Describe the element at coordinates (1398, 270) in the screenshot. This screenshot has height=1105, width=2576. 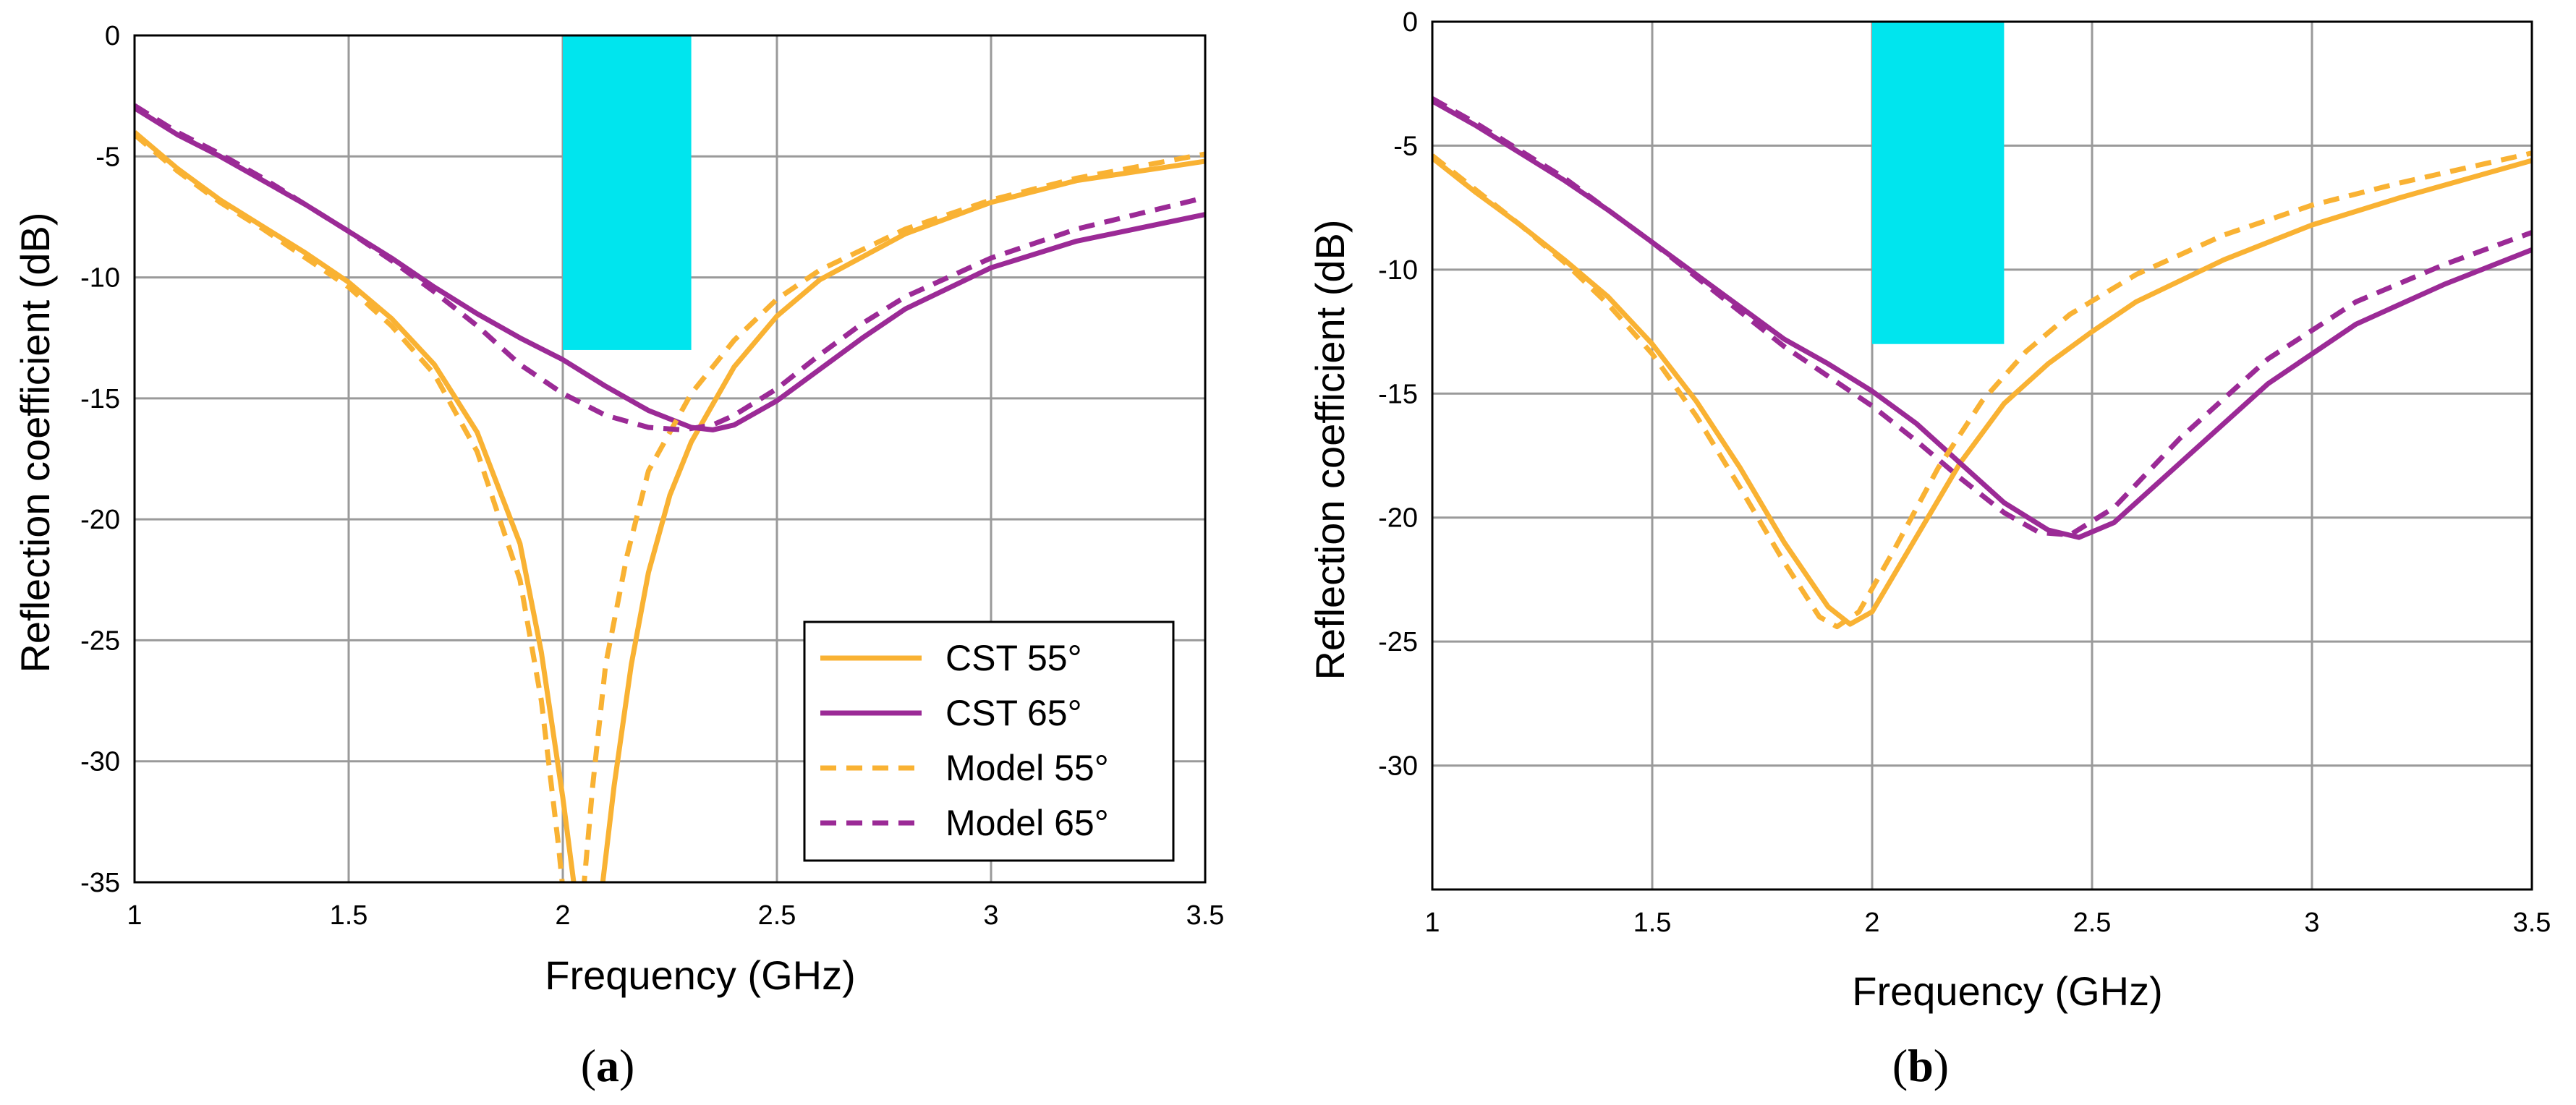
I see `y-tick-label-b: -10` at that location.